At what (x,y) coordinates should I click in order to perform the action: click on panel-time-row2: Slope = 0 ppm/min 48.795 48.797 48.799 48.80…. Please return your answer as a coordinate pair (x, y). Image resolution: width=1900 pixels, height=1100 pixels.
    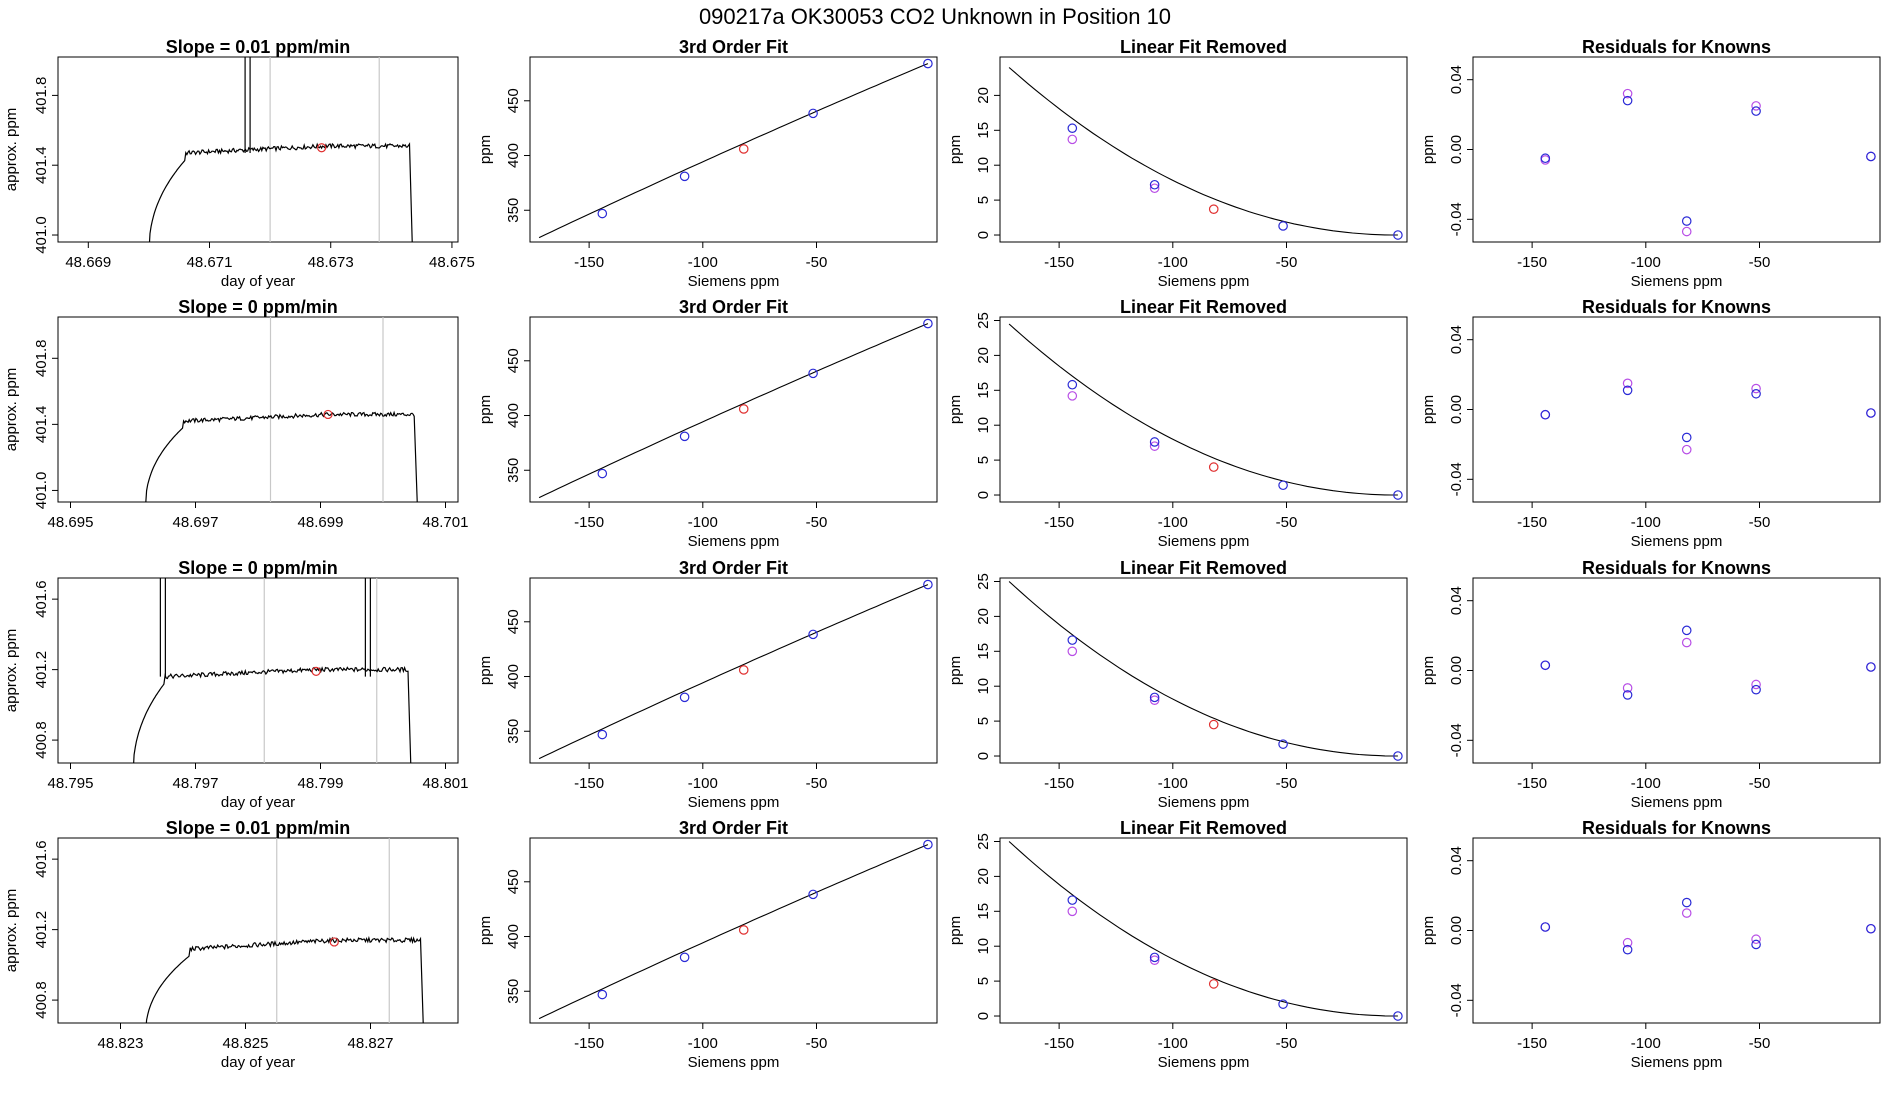
    Looking at the image, I should click on (235, 684).